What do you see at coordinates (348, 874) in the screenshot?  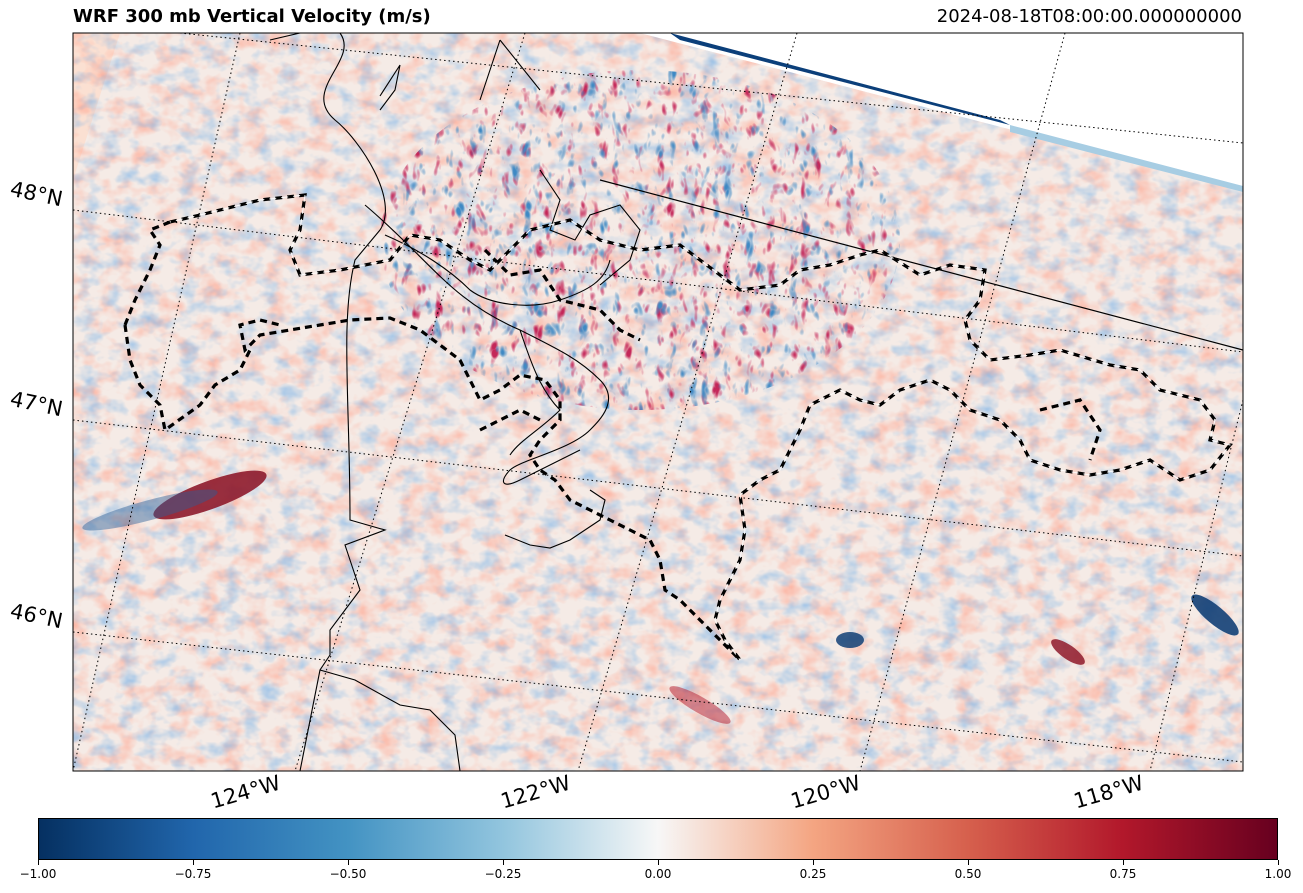 I see `colorbar-tick-label: −0.50` at bounding box center [348, 874].